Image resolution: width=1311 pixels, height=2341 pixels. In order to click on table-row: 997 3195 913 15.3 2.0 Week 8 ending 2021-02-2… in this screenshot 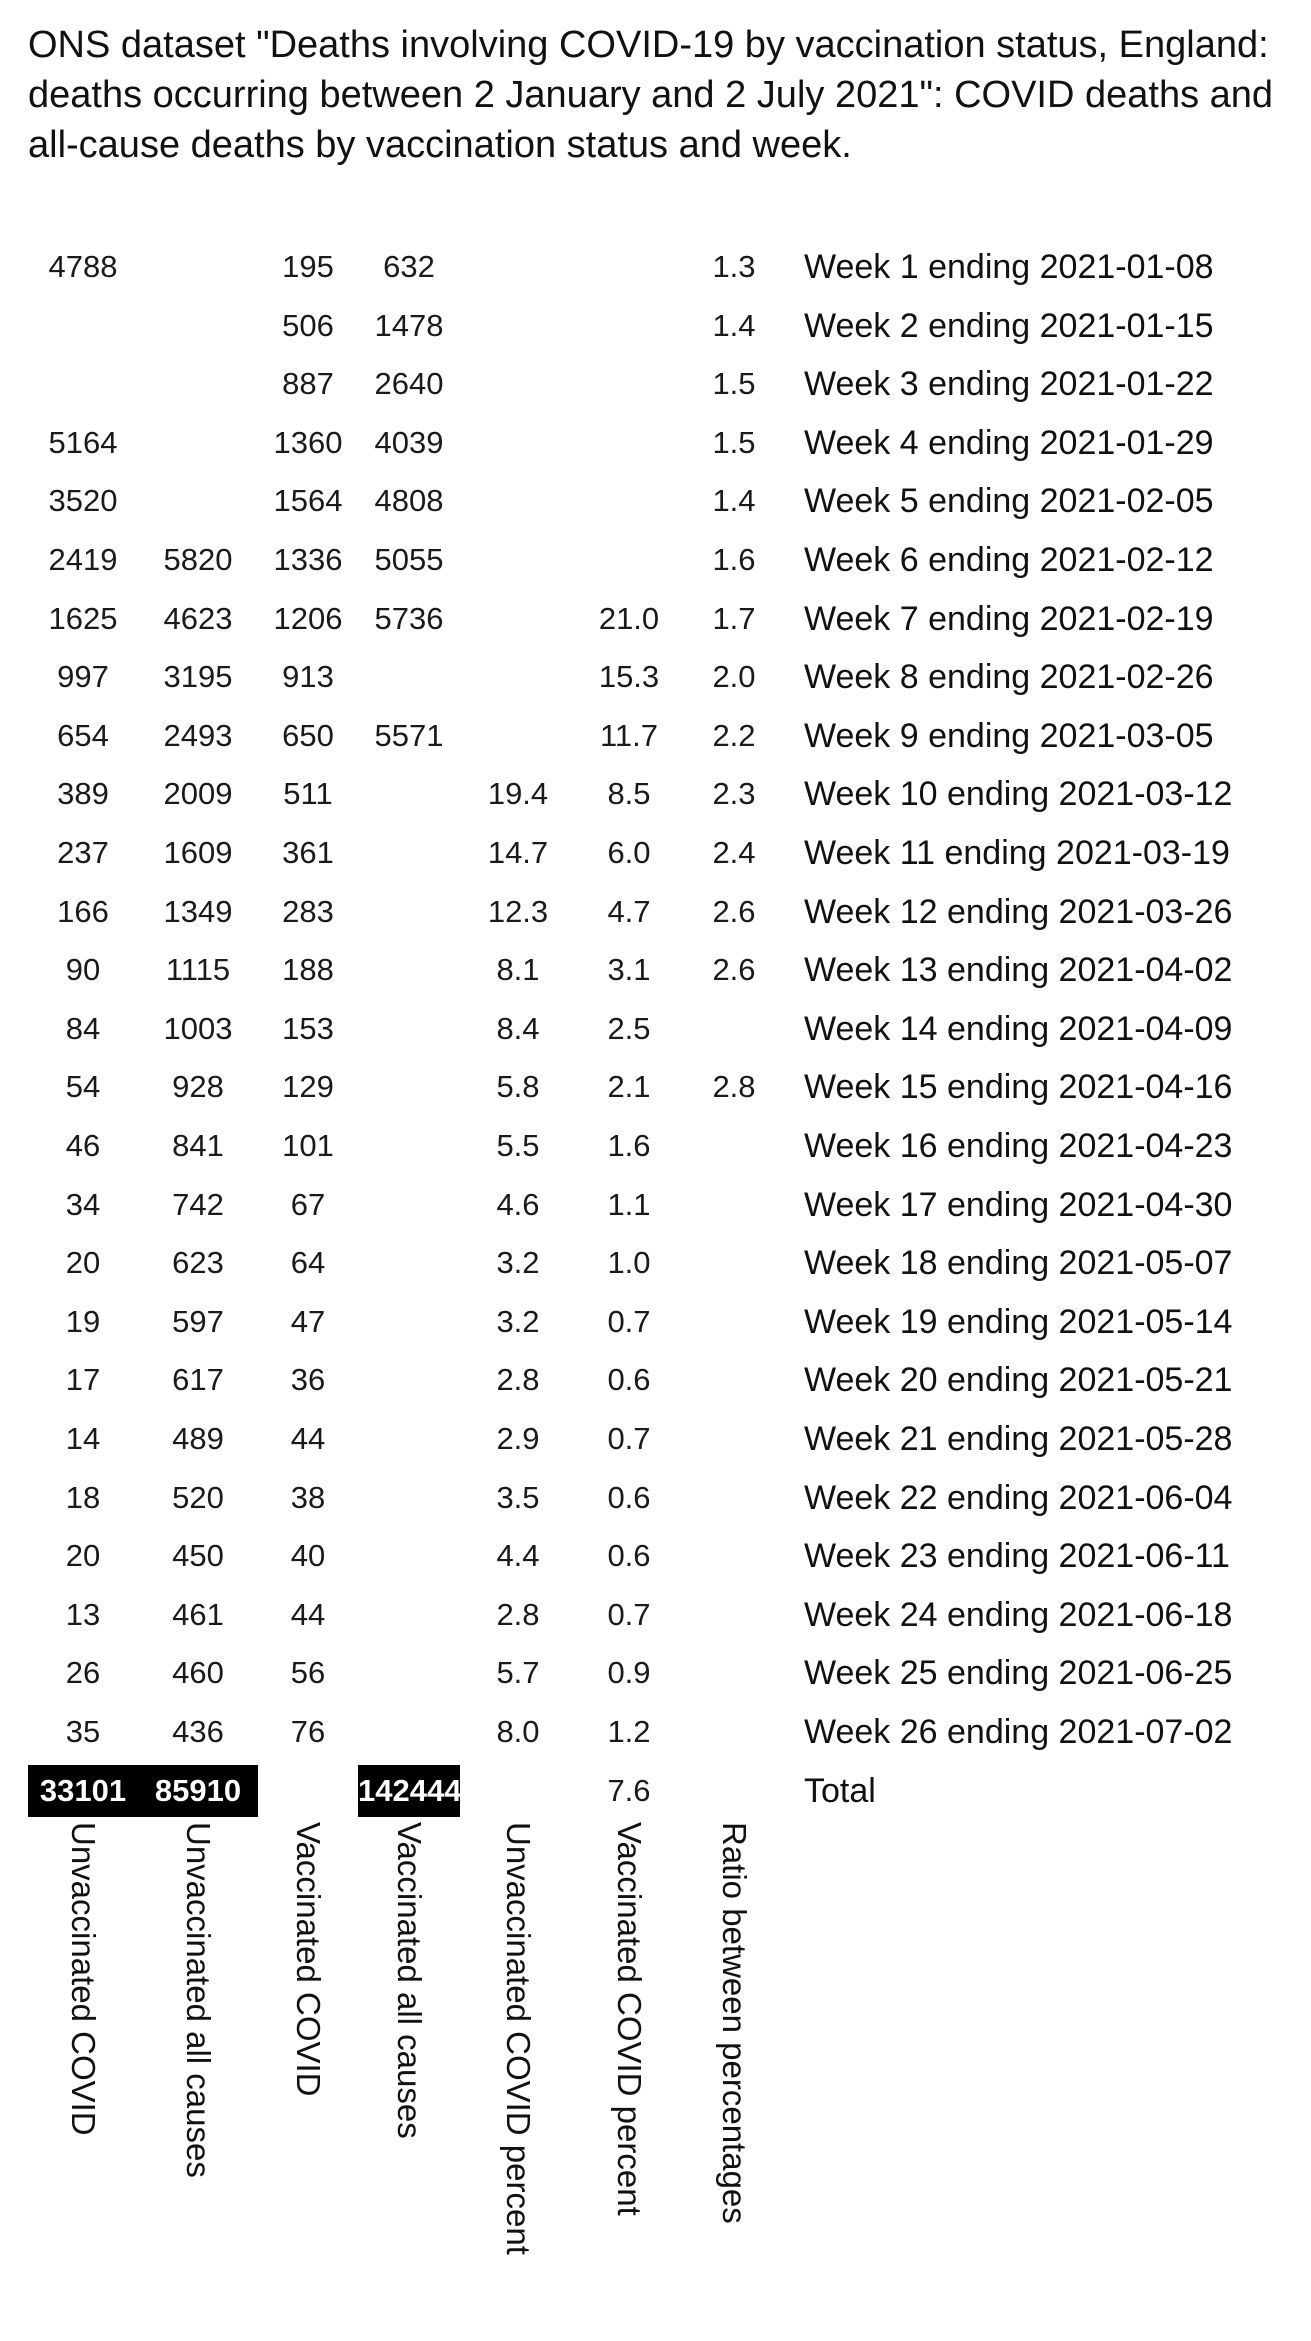, I will do `click(655, 677)`.